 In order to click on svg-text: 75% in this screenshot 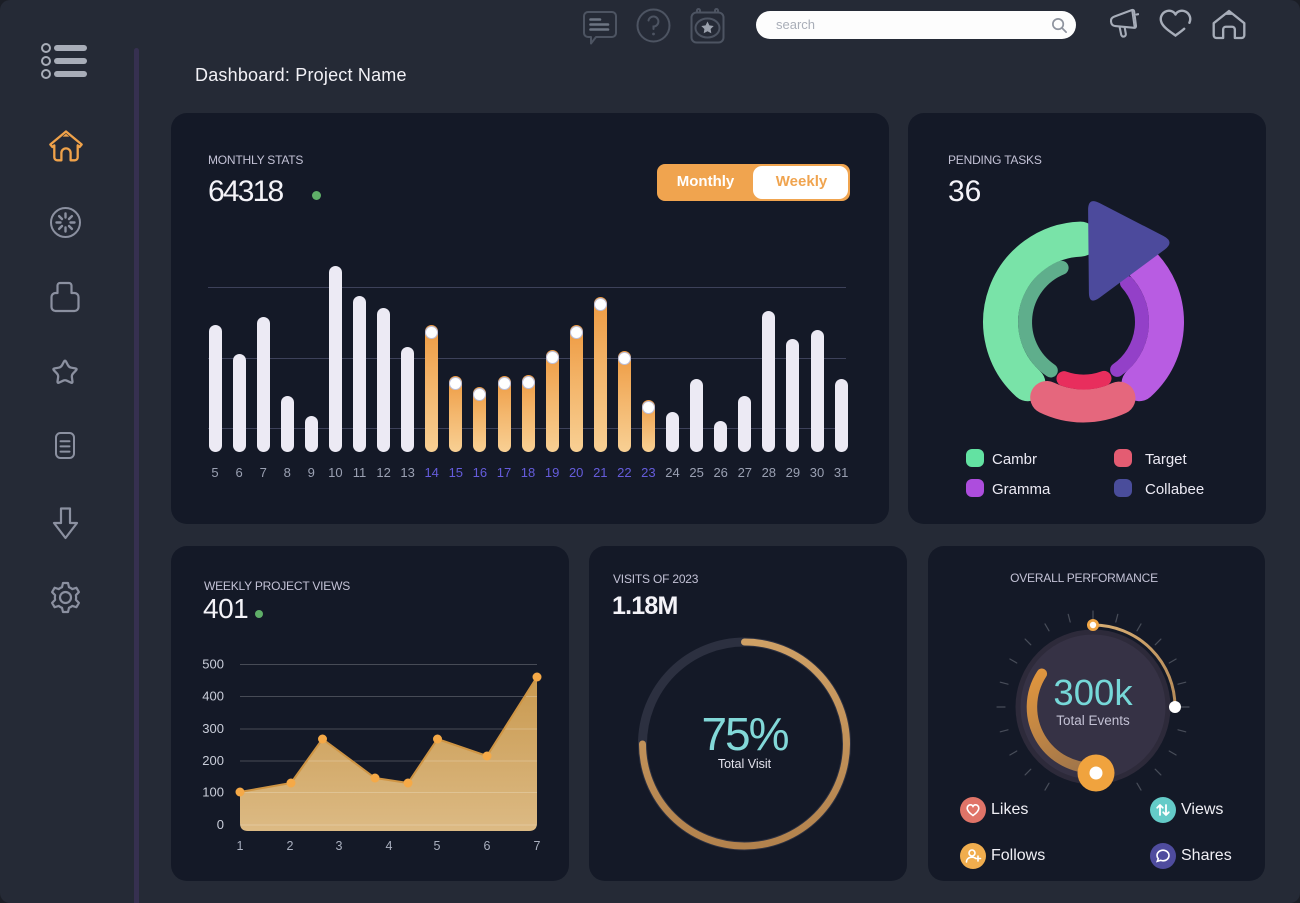, I will do `click(744, 734)`.